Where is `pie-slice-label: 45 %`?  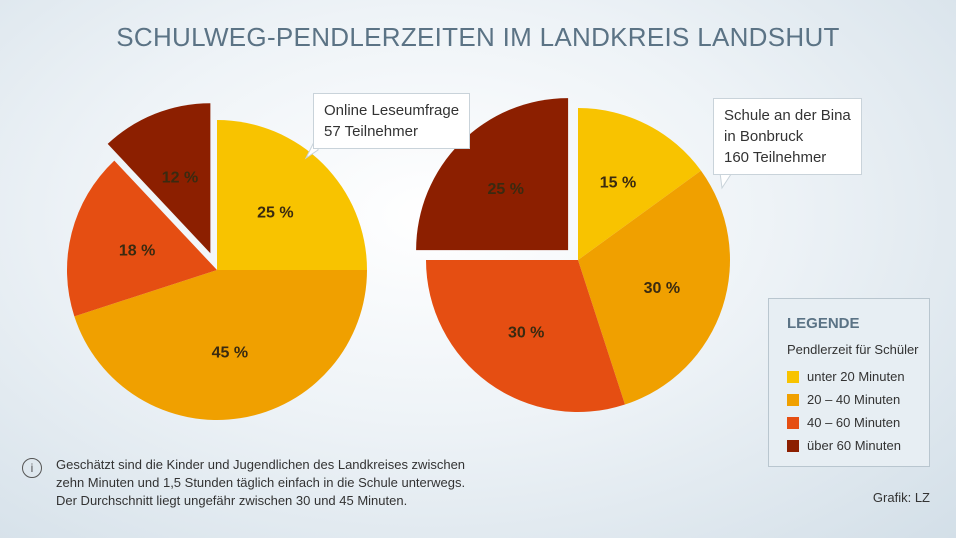 pie-slice-label: 45 % is located at coordinates (230, 352).